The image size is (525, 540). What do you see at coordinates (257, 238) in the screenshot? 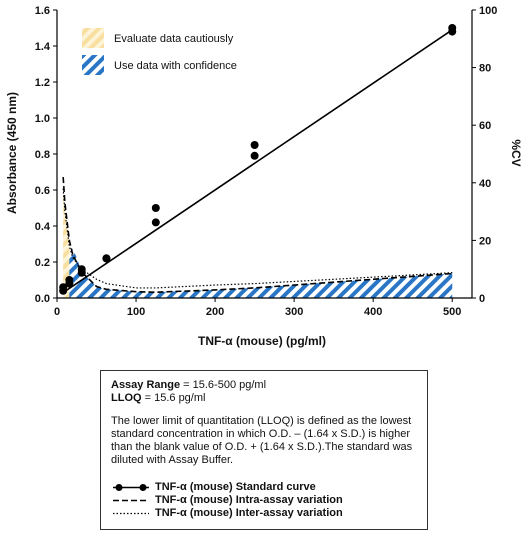
I see `inter-assay-line` at bounding box center [257, 238].